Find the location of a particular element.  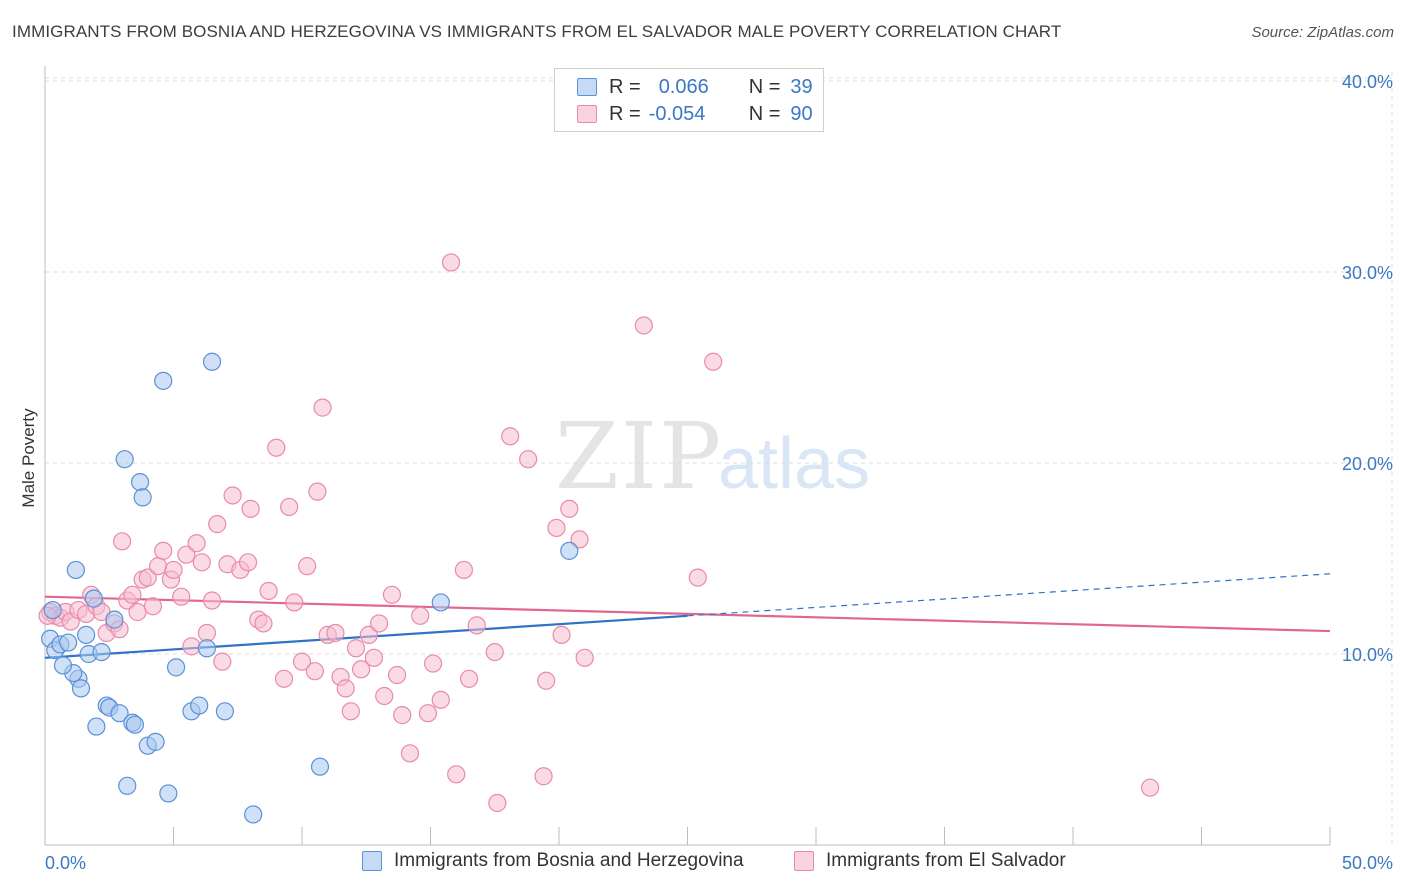

stat-row-bosnia: R = 0.066 N = 39 is located at coordinates (695, 87).